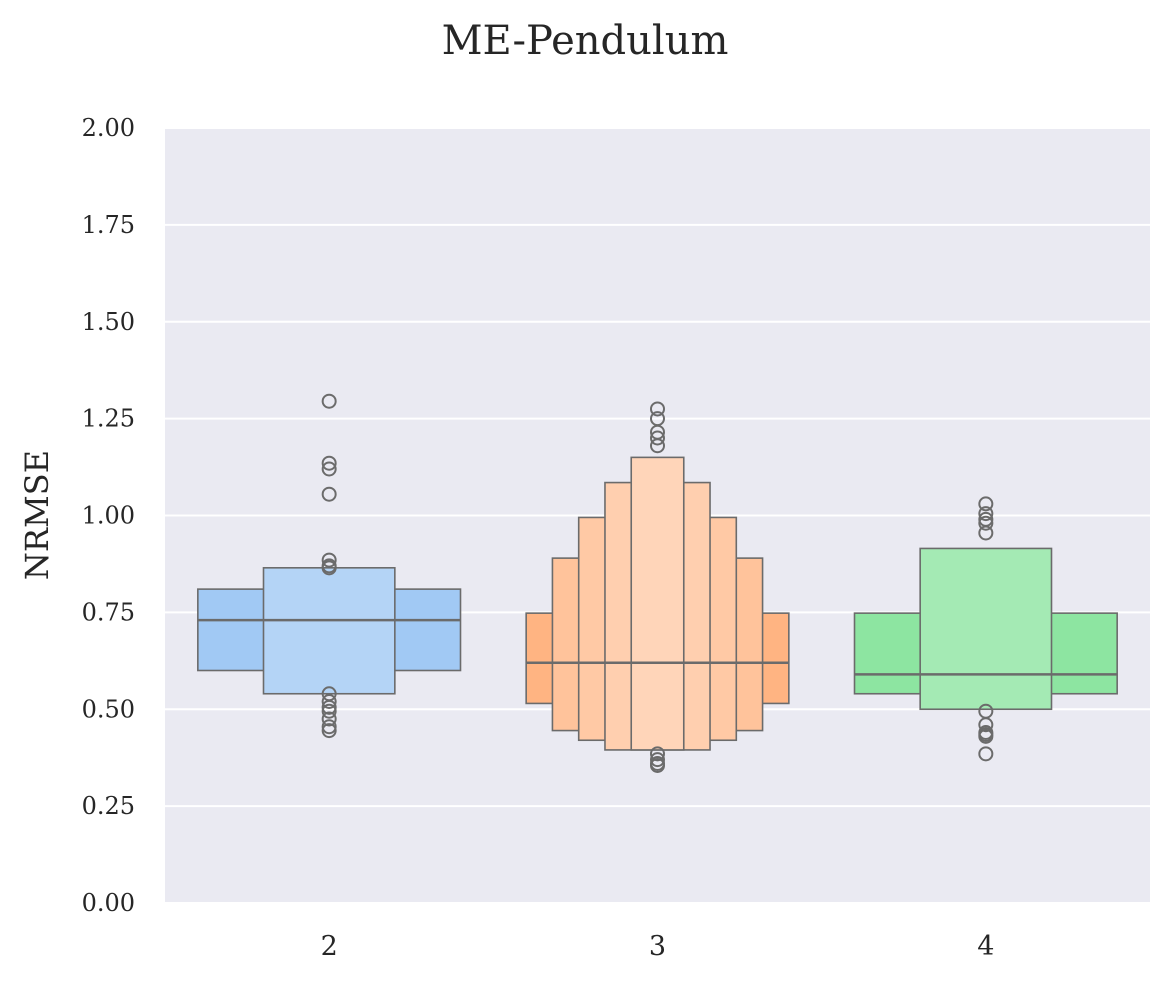  What do you see at coordinates (108, 225) in the screenshot?
I see `y-tick-label: 1.75` at bounding box center [108, 225].